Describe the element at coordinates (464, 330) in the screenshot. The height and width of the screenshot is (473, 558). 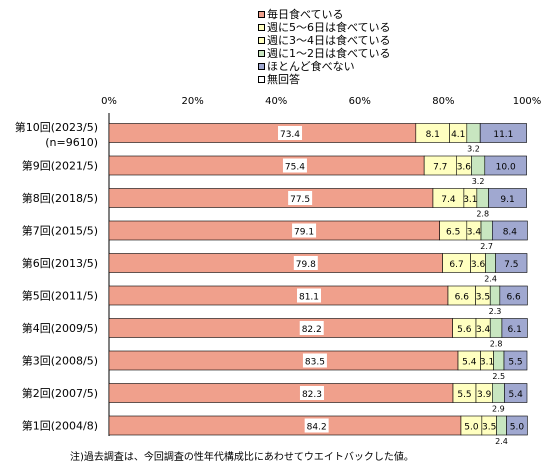
I see `data-label: 5.6` at that location.